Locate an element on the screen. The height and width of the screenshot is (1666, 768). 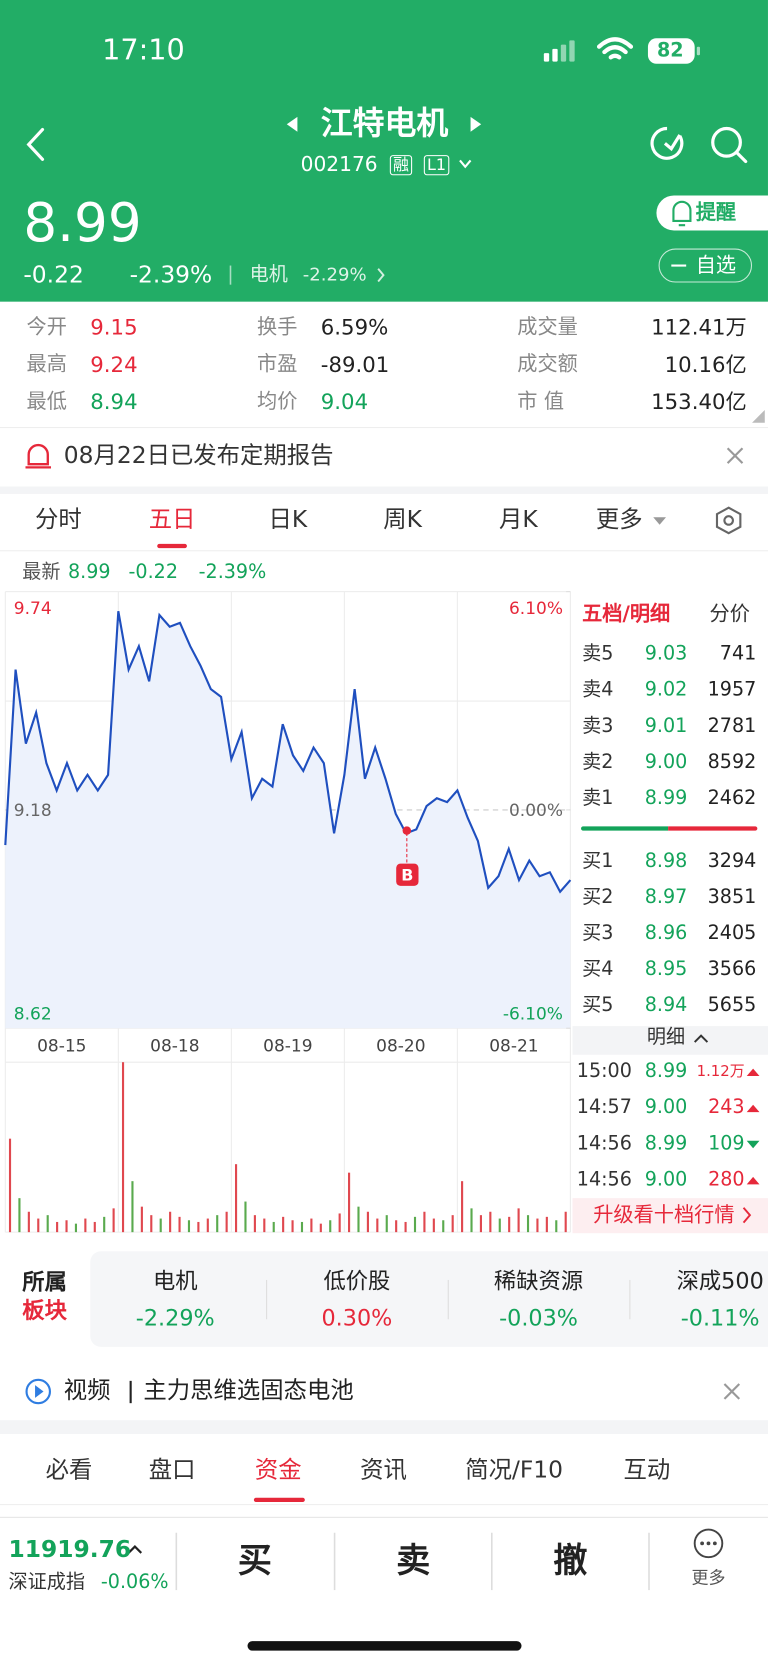
more-dots is located at coordinates (708, 1543).